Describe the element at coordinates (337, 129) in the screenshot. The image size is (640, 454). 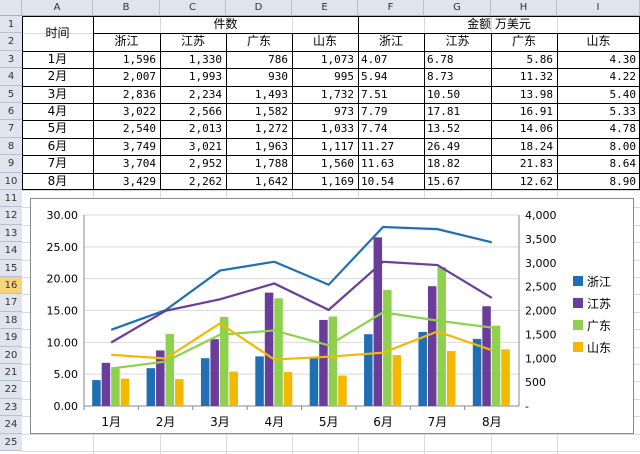
I see `data-cell: 1,033` at that location.